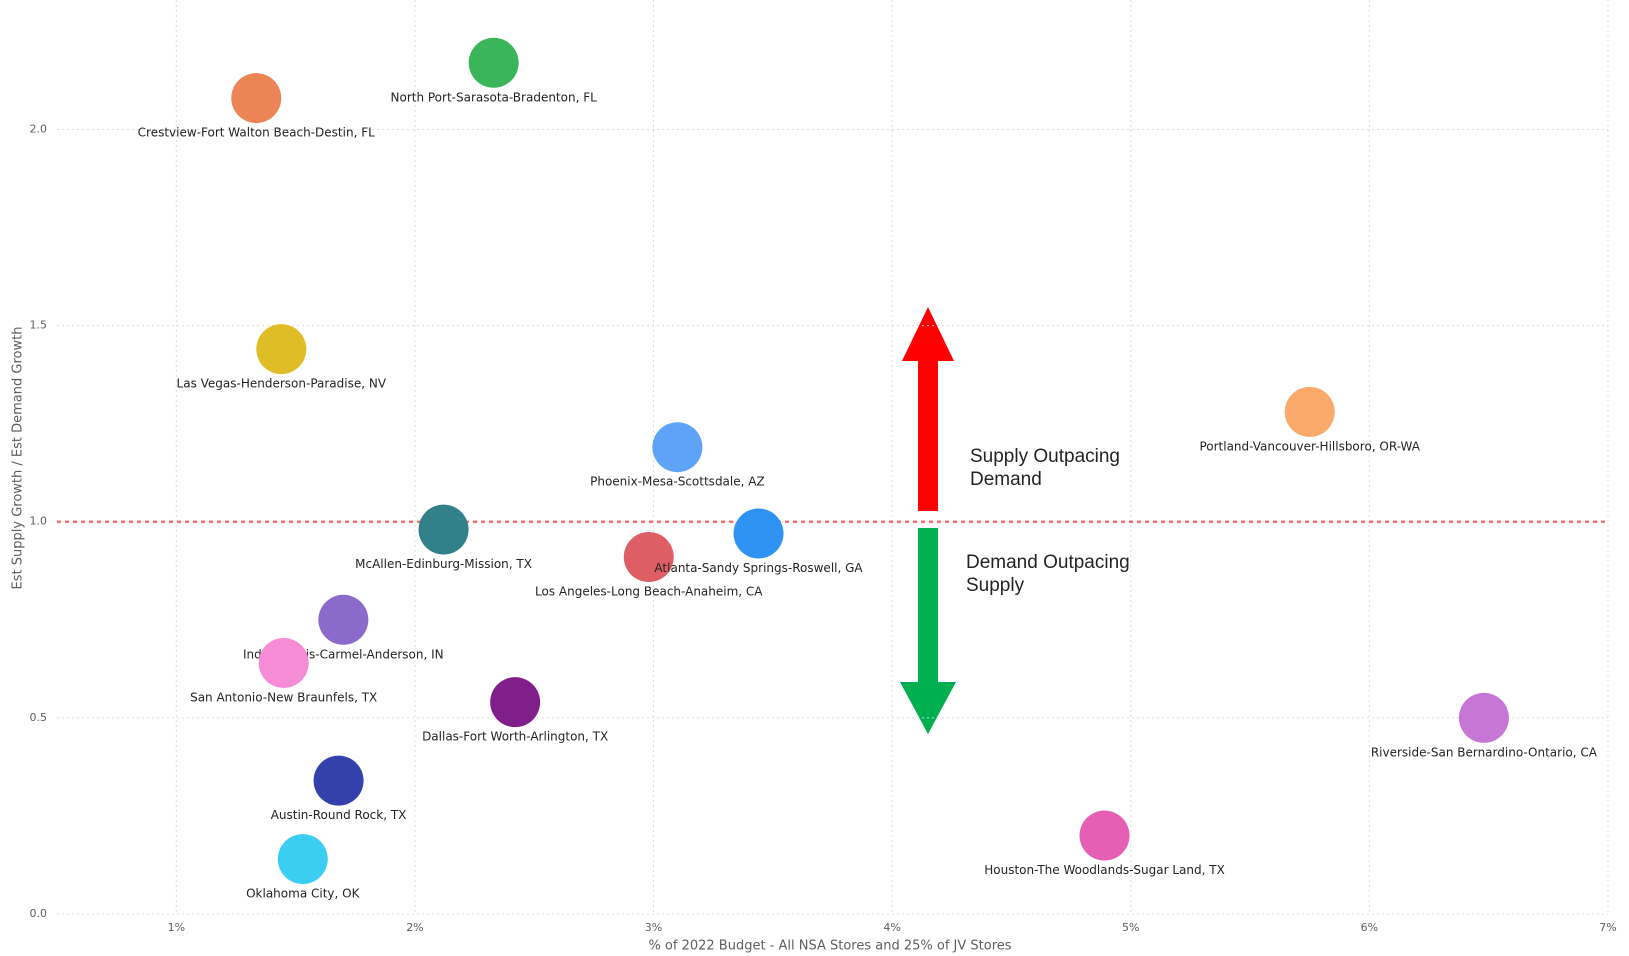 The height and width of the screenshot is (956, 1629). What do you see at coordinates (653, 927) in the screenshot?
I see `x-tick-label: 3%` at bounding box center [653, 927].